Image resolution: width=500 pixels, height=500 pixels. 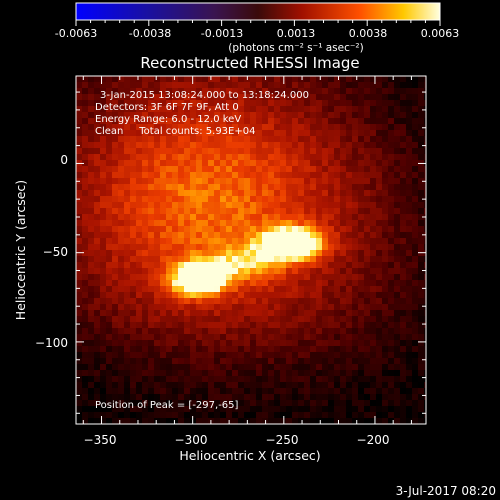 I want to click on y-tick-label: −100, so click(x=51, y=343).